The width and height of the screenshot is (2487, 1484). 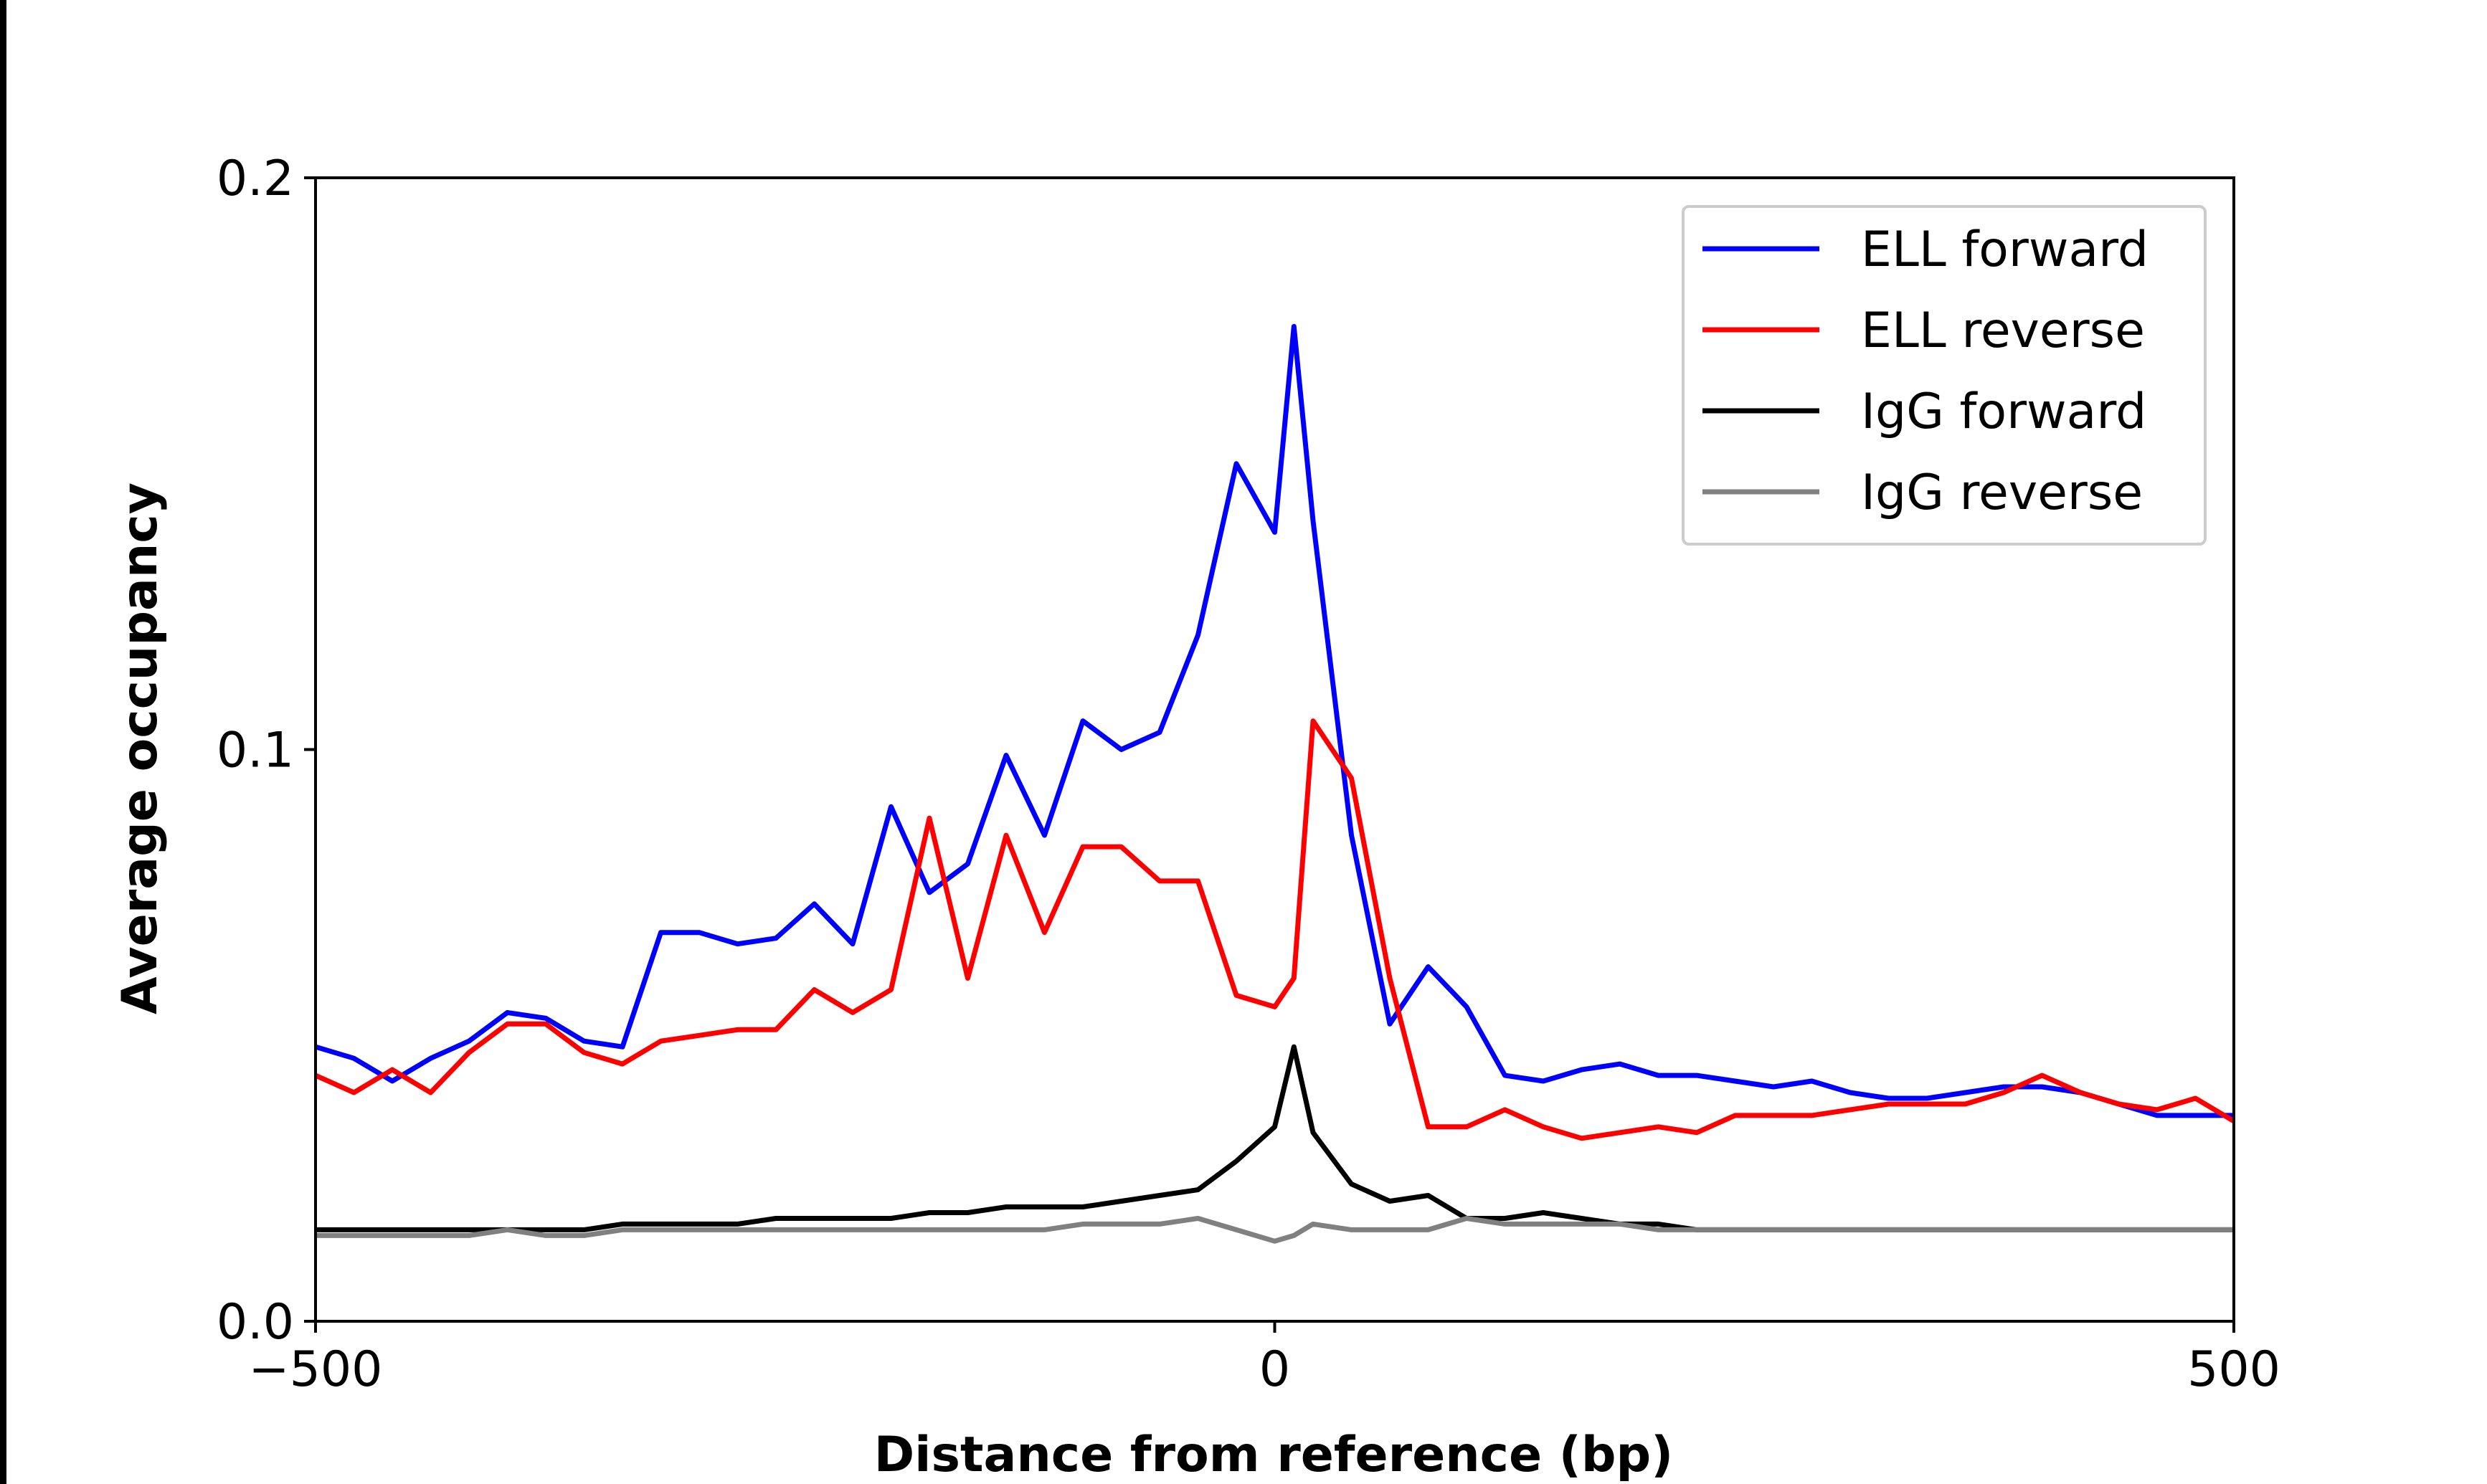 What do you see at coordinates (2004, 412) in the screenshot?
I see `legend-label: IgG forward` at bounding box center [2004, 412].